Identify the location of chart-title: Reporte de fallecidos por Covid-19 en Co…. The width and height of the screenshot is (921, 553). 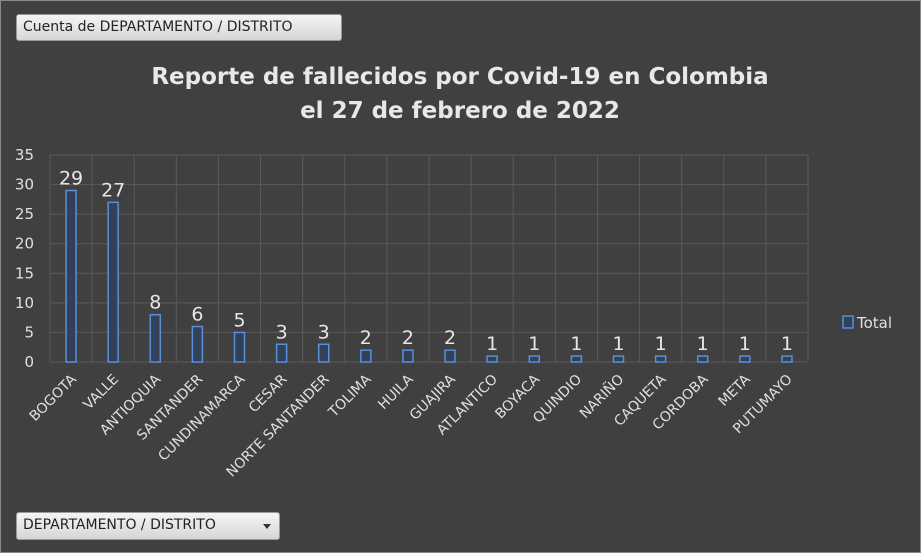
(460, 94).